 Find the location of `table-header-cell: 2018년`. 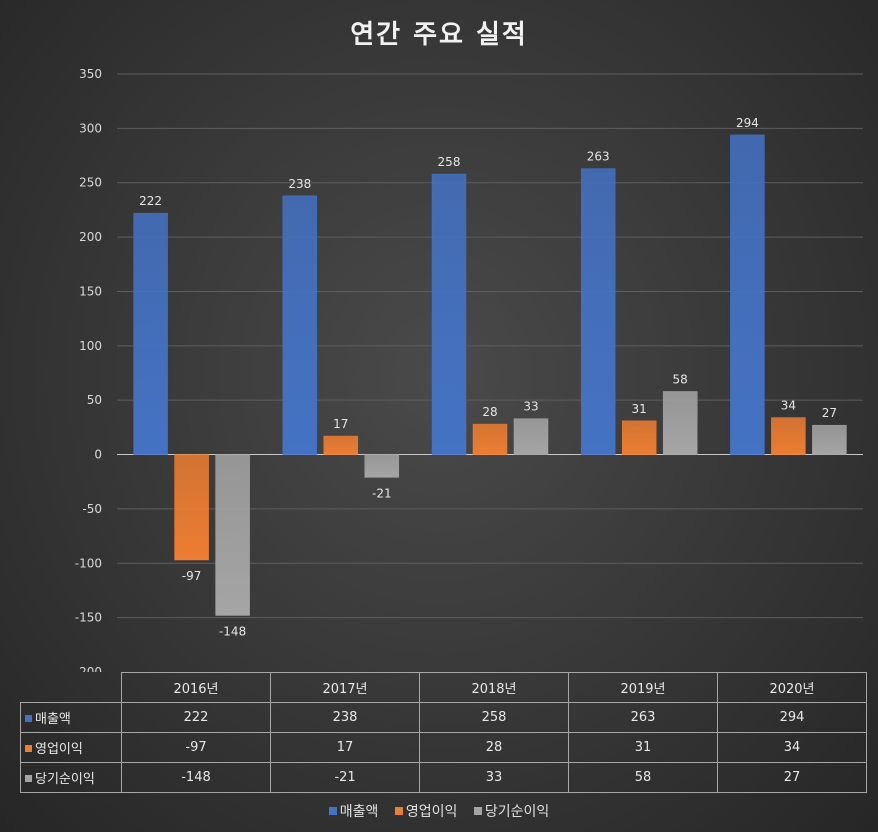

table-header-cell: 2018년 is located at coordinates (494, 687).